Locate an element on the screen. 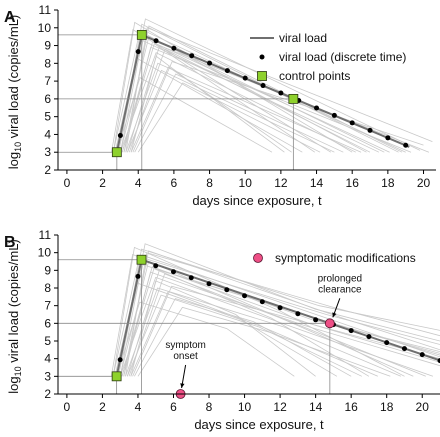  x-axis-label: days since exposure, t is located at coordinates (257, 200).